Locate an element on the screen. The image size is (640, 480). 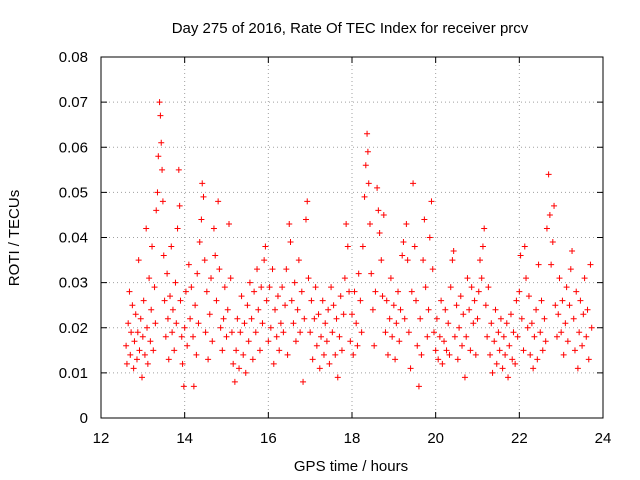
x-tick-label: 18 is located at coordinates (352, 438).